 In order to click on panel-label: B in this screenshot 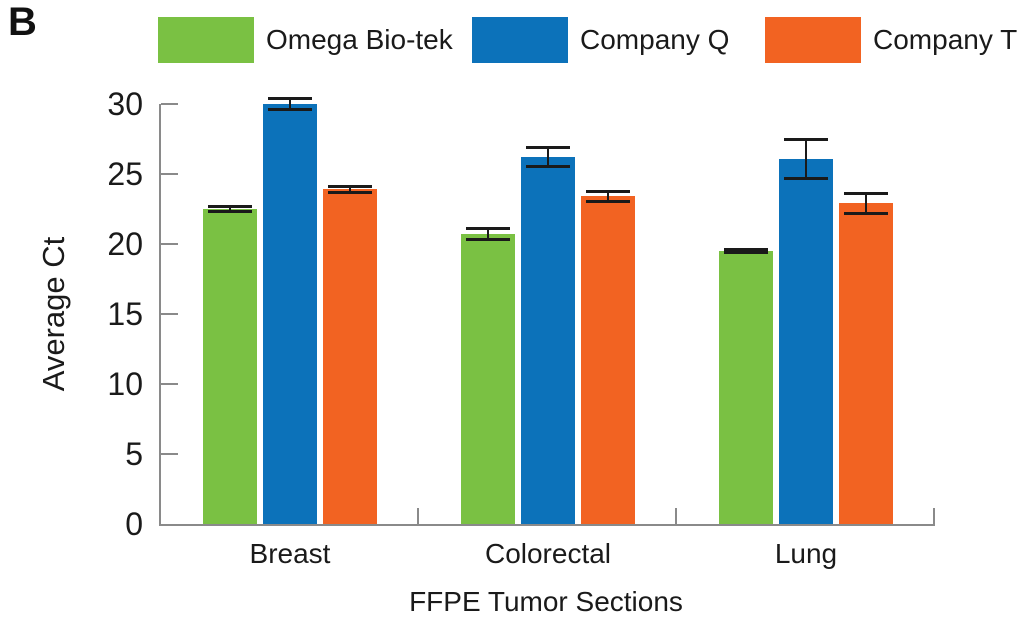, I will do `click(22, 22)`.